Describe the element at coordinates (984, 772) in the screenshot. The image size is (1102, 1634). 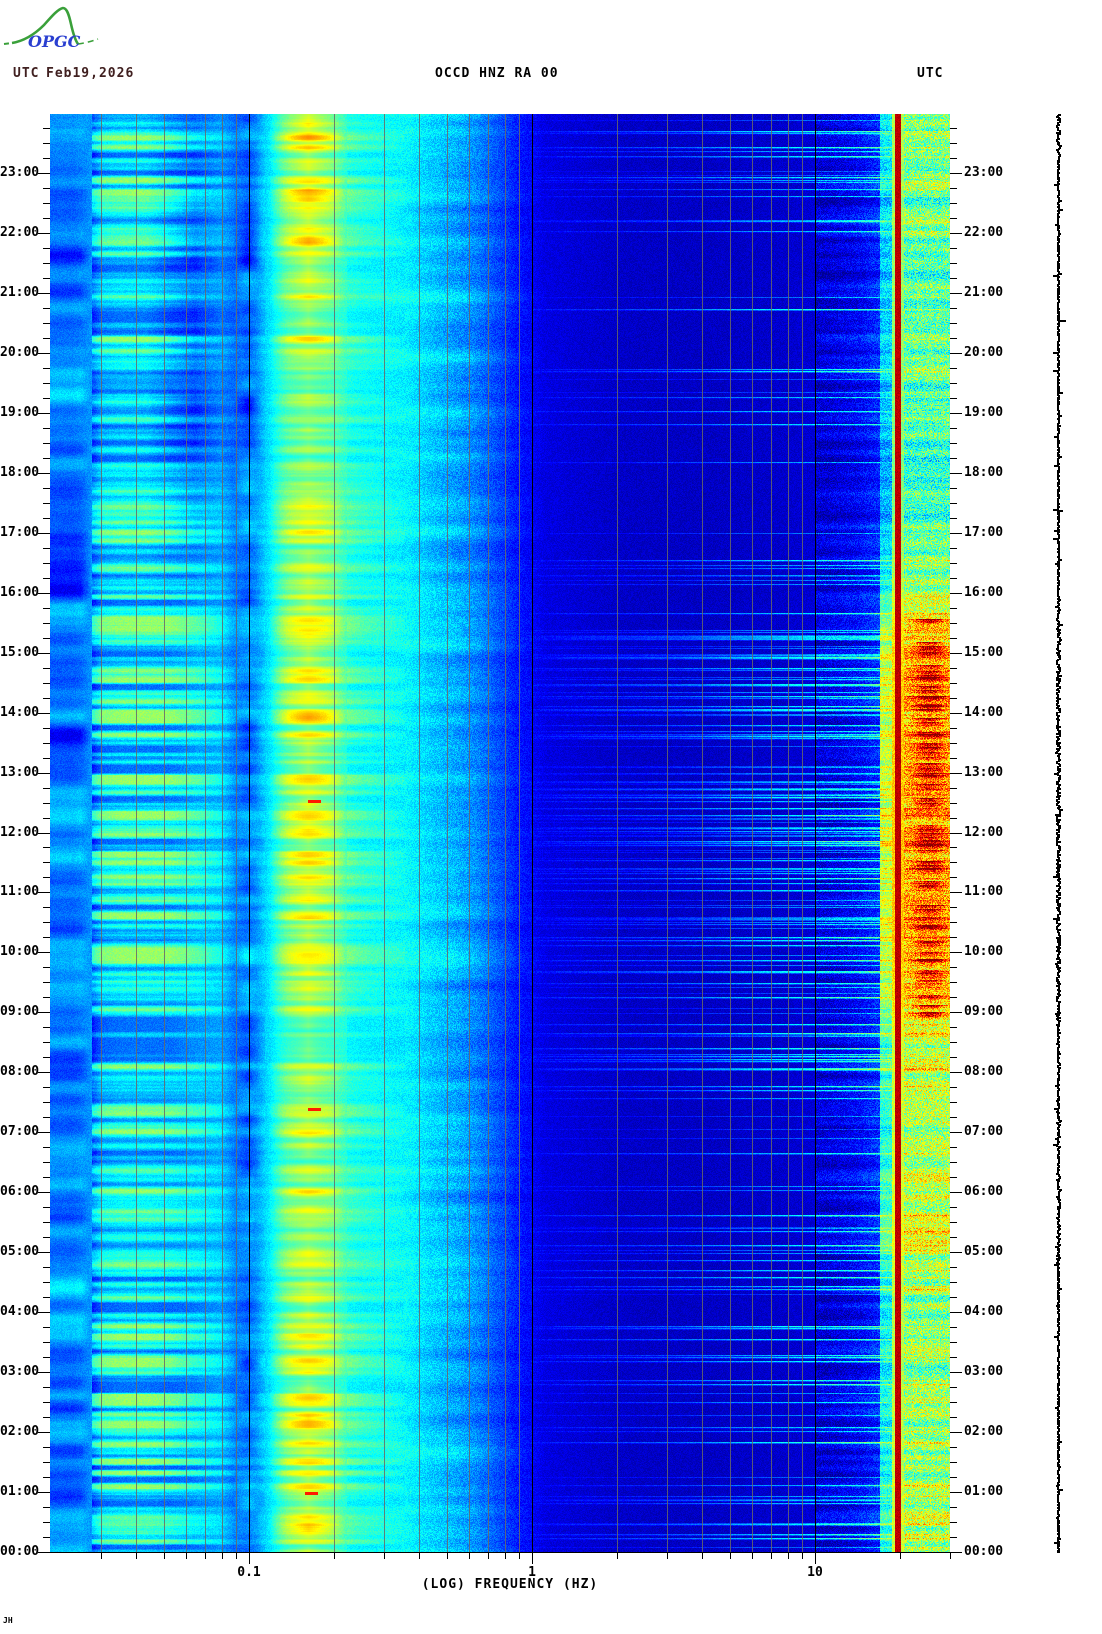
I see `time-label-right: 13:00` at that location.